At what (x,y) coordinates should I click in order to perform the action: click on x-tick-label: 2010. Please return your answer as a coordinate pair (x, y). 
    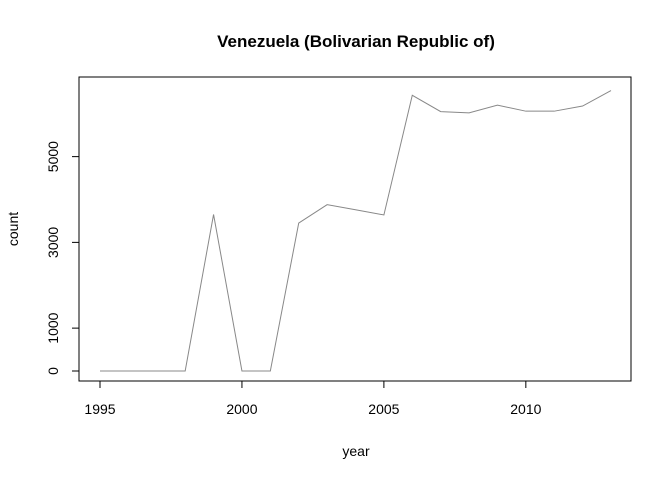
    Looking at the image, I should click on (525, 409).